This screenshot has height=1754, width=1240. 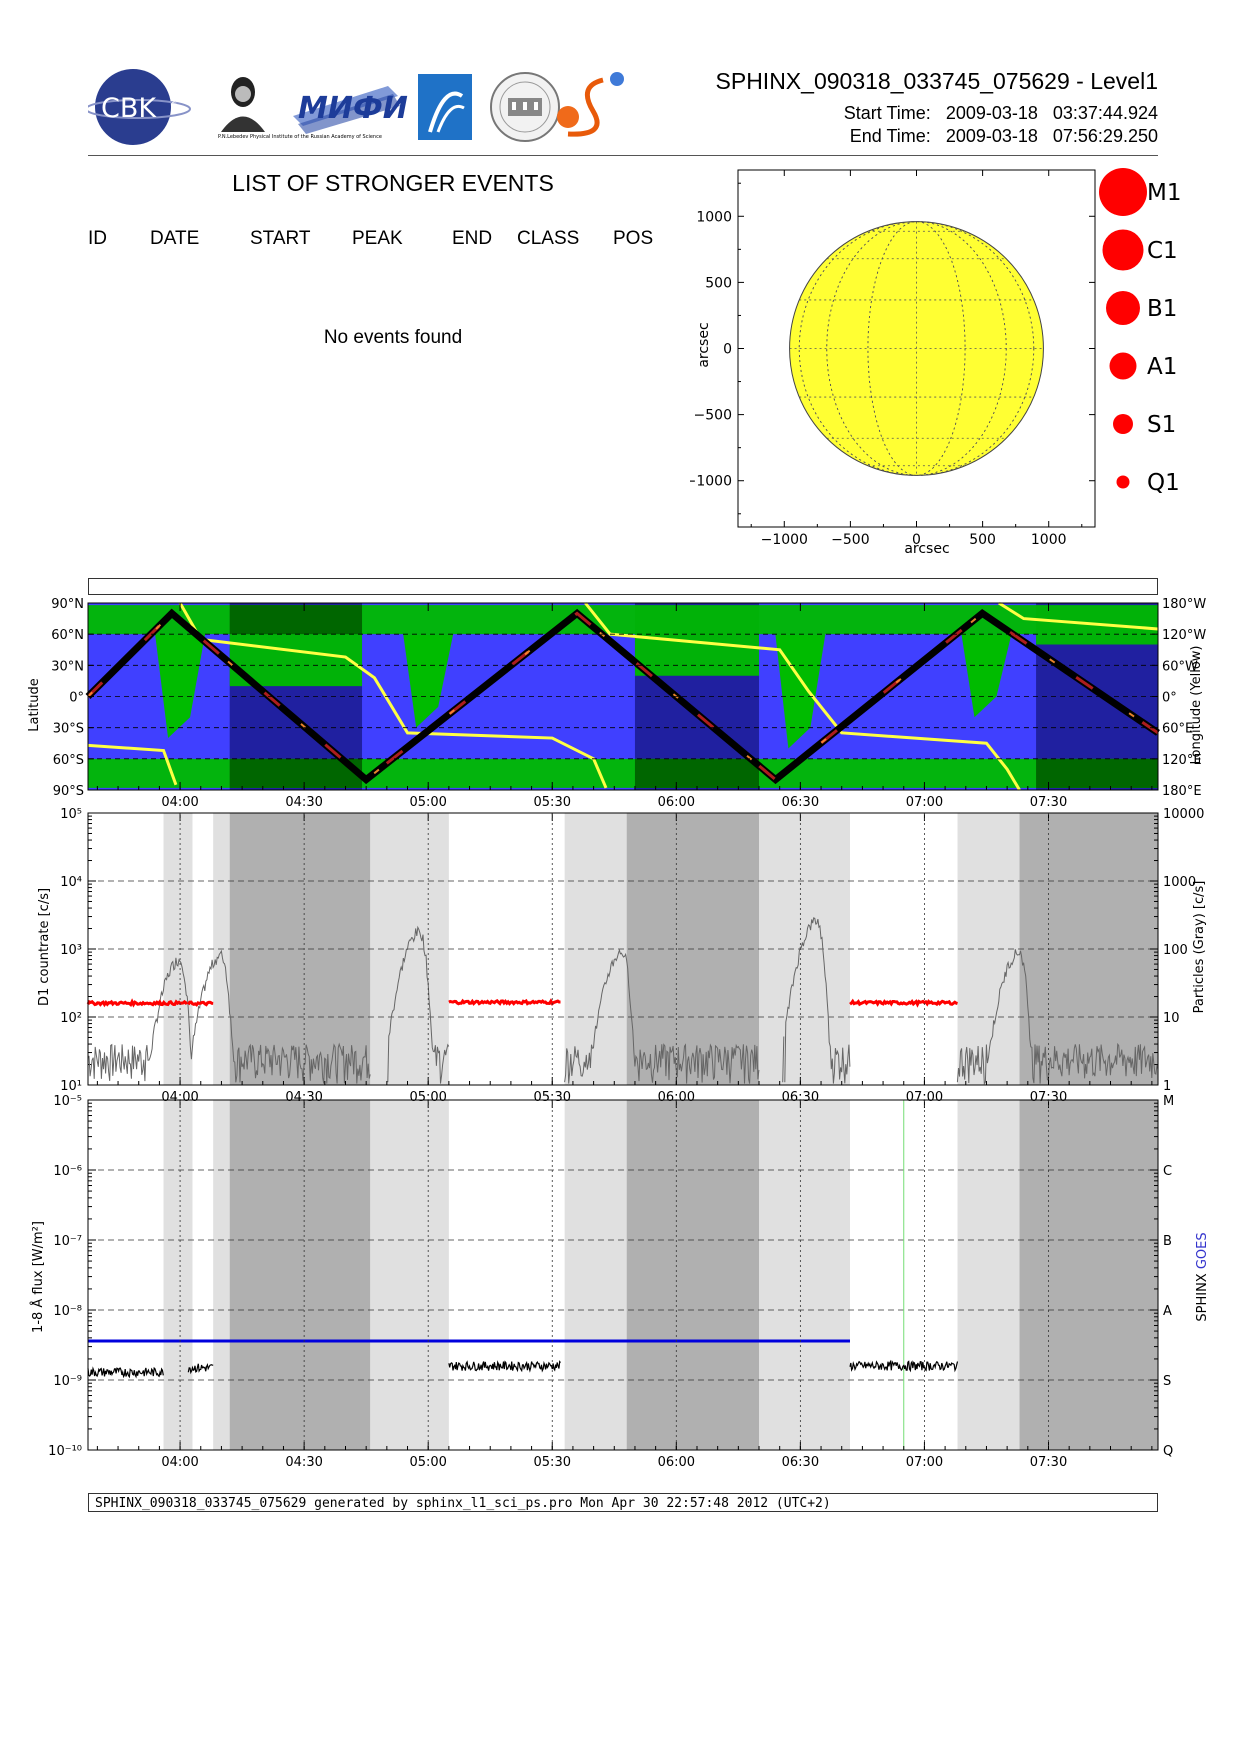 I want to click on disk-ytick-label: 500, so click(x=718, y=283).